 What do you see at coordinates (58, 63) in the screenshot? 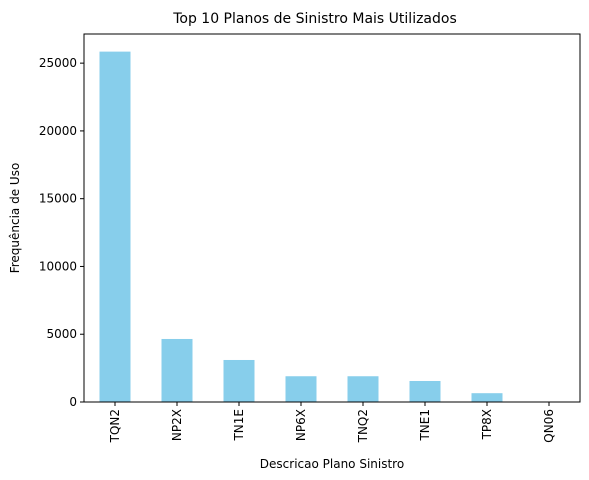
I see `y-tick-label-25000: 25000` at bounding box center [58, 63].